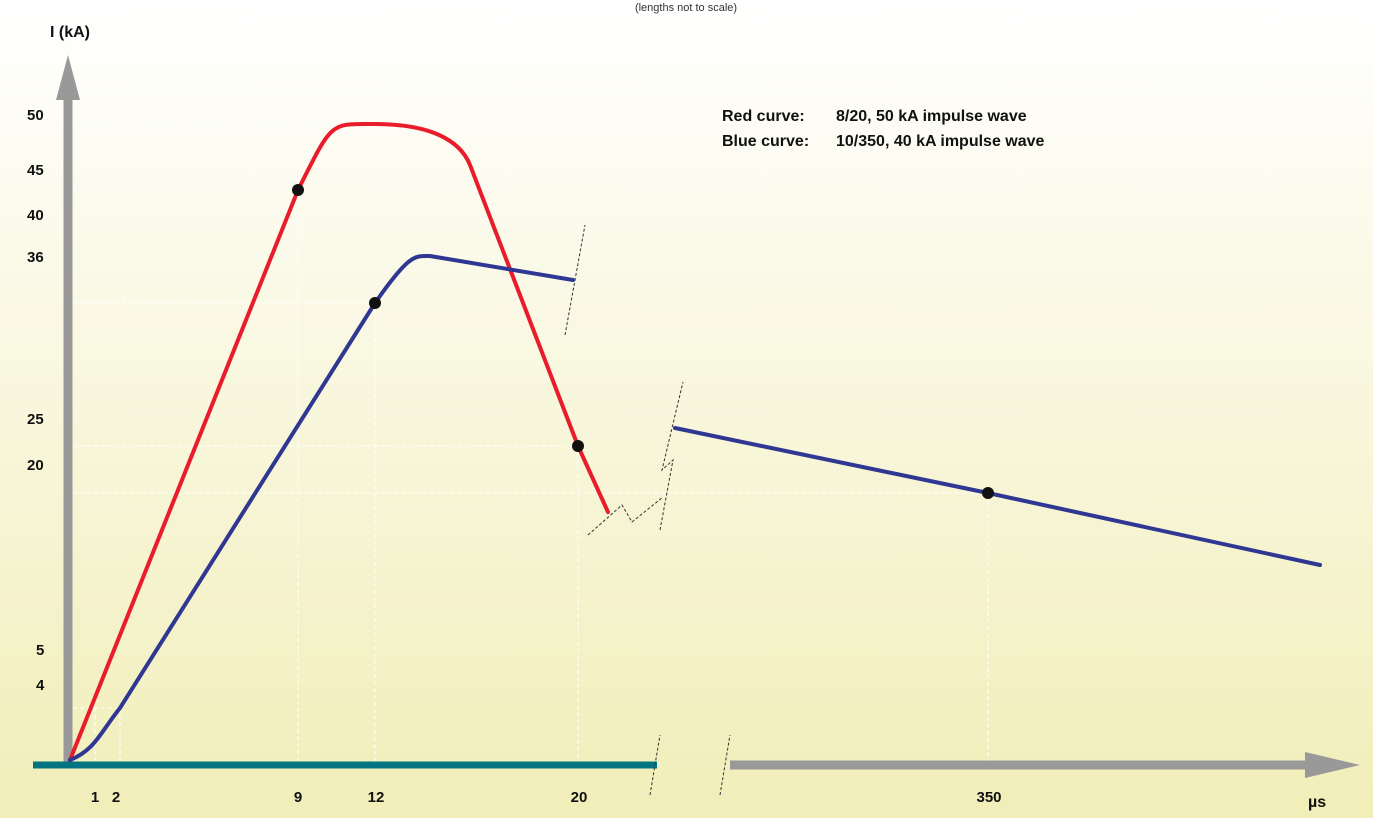 Image resolution: width=1373 pixels, height=818 pixels. Describe the element at coordinates (625, 516) in the screenshot. I see `red-break-mark` at that location.